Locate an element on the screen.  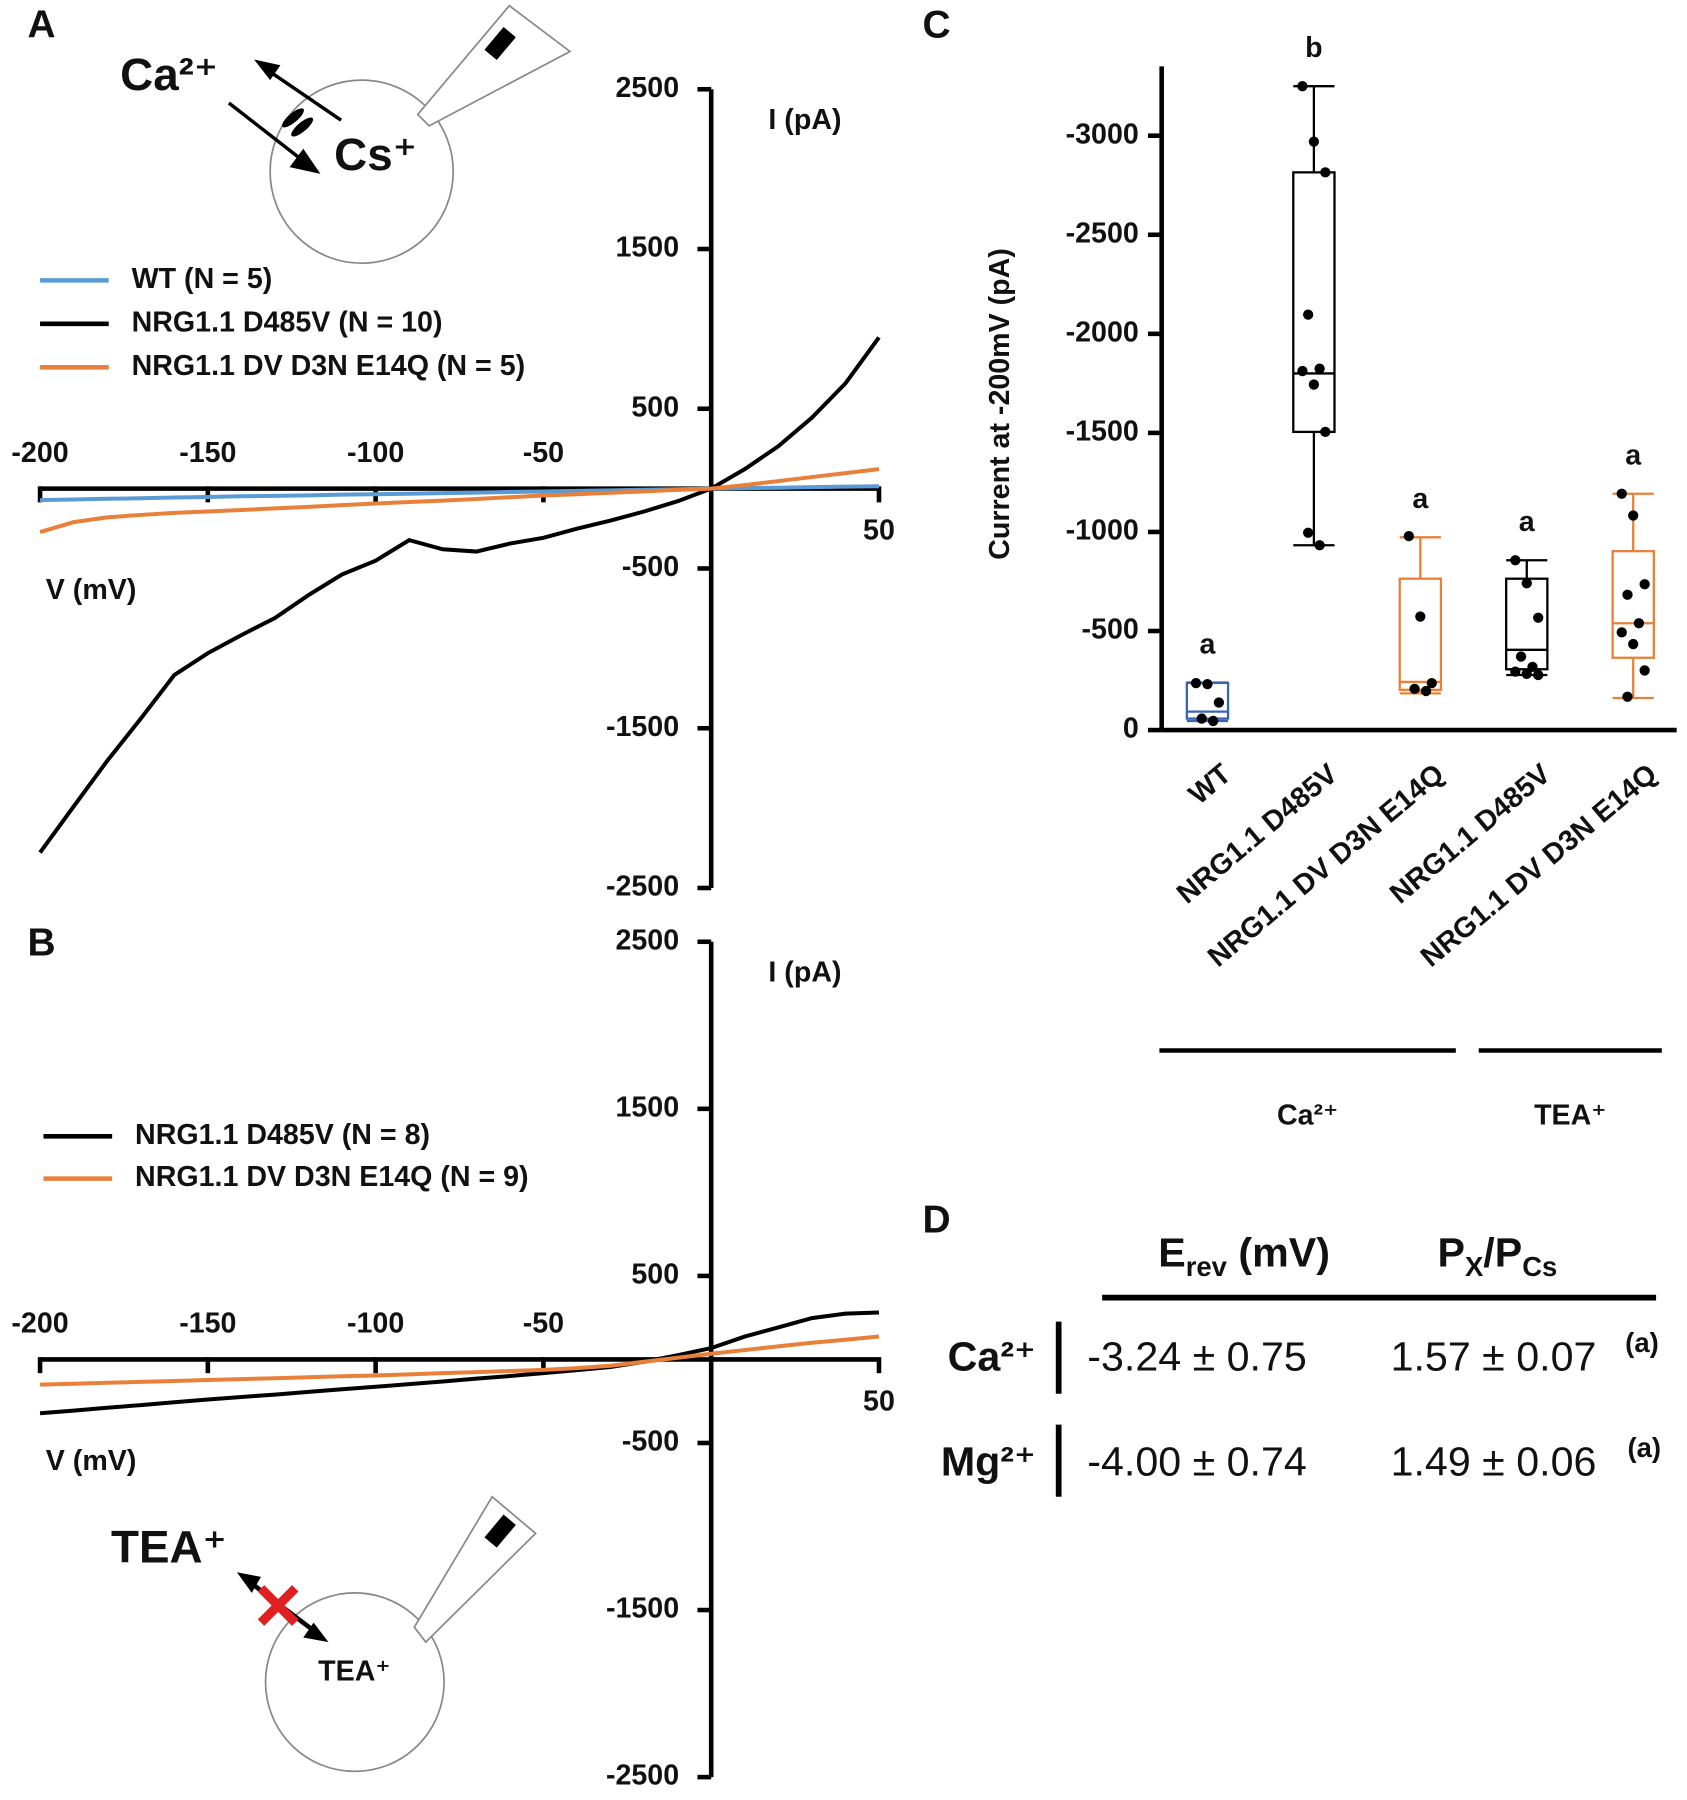
ion-label: Ca²⁺ is located at coordinates (169, 74).